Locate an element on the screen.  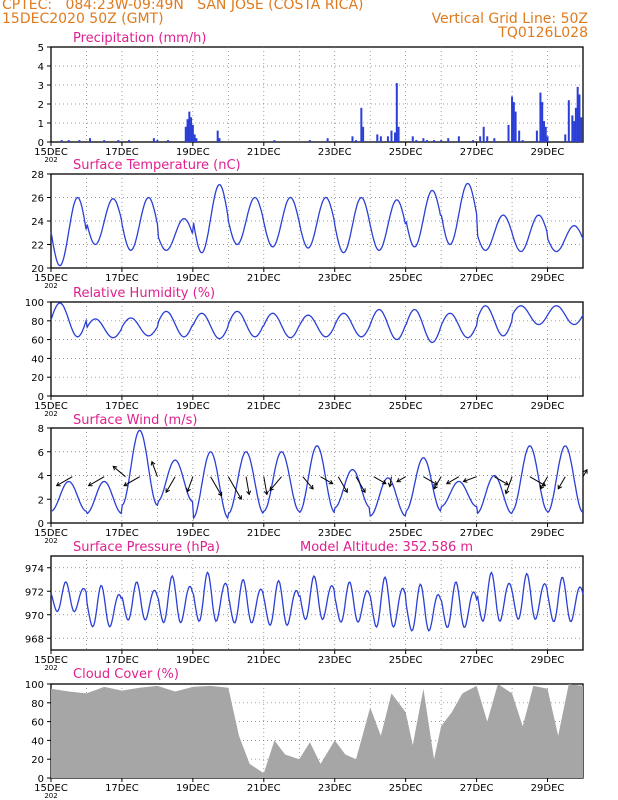
temp-ytick-label: 20 is located at coordinates (37, 269).